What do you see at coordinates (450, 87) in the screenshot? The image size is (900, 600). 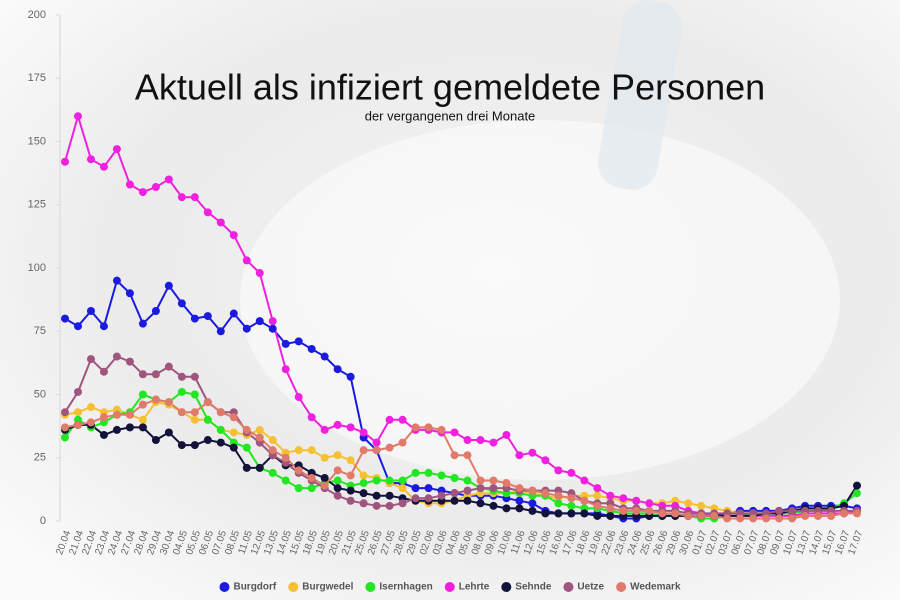 I see `chart-title: Aktuell als infiziert gemeldete Personen` at bounding box center [450, 87].